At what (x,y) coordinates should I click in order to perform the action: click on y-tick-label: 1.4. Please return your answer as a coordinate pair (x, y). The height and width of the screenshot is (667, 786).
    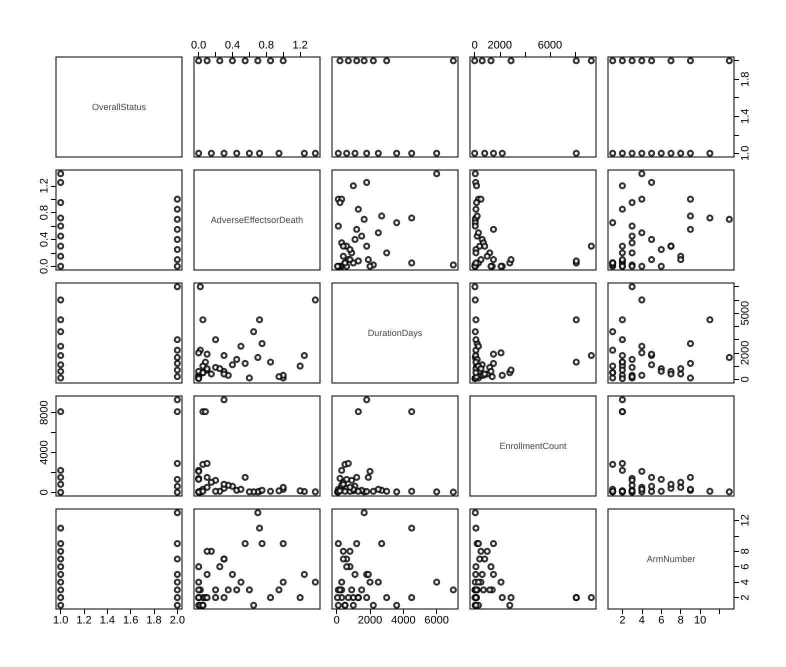
    Looking at the image, I should click on (746, 116).